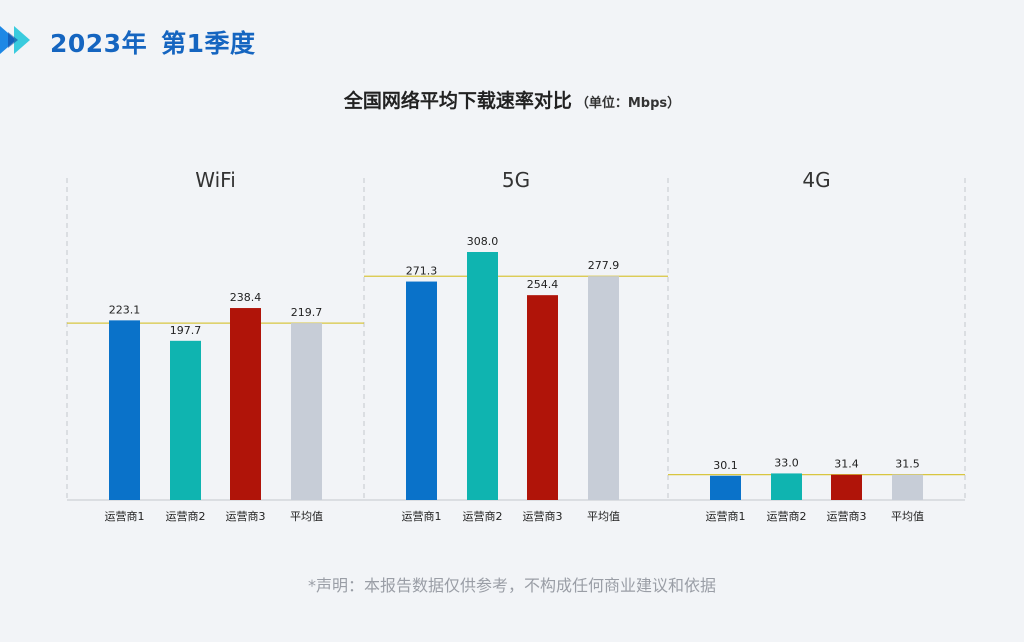 This screenshot has width=1024, height=642. What do you see at coordinates (628, 103) in the screenshot?
I see `chart-unit-label: （单位：Mbps）` at bounding box center [628, 103].